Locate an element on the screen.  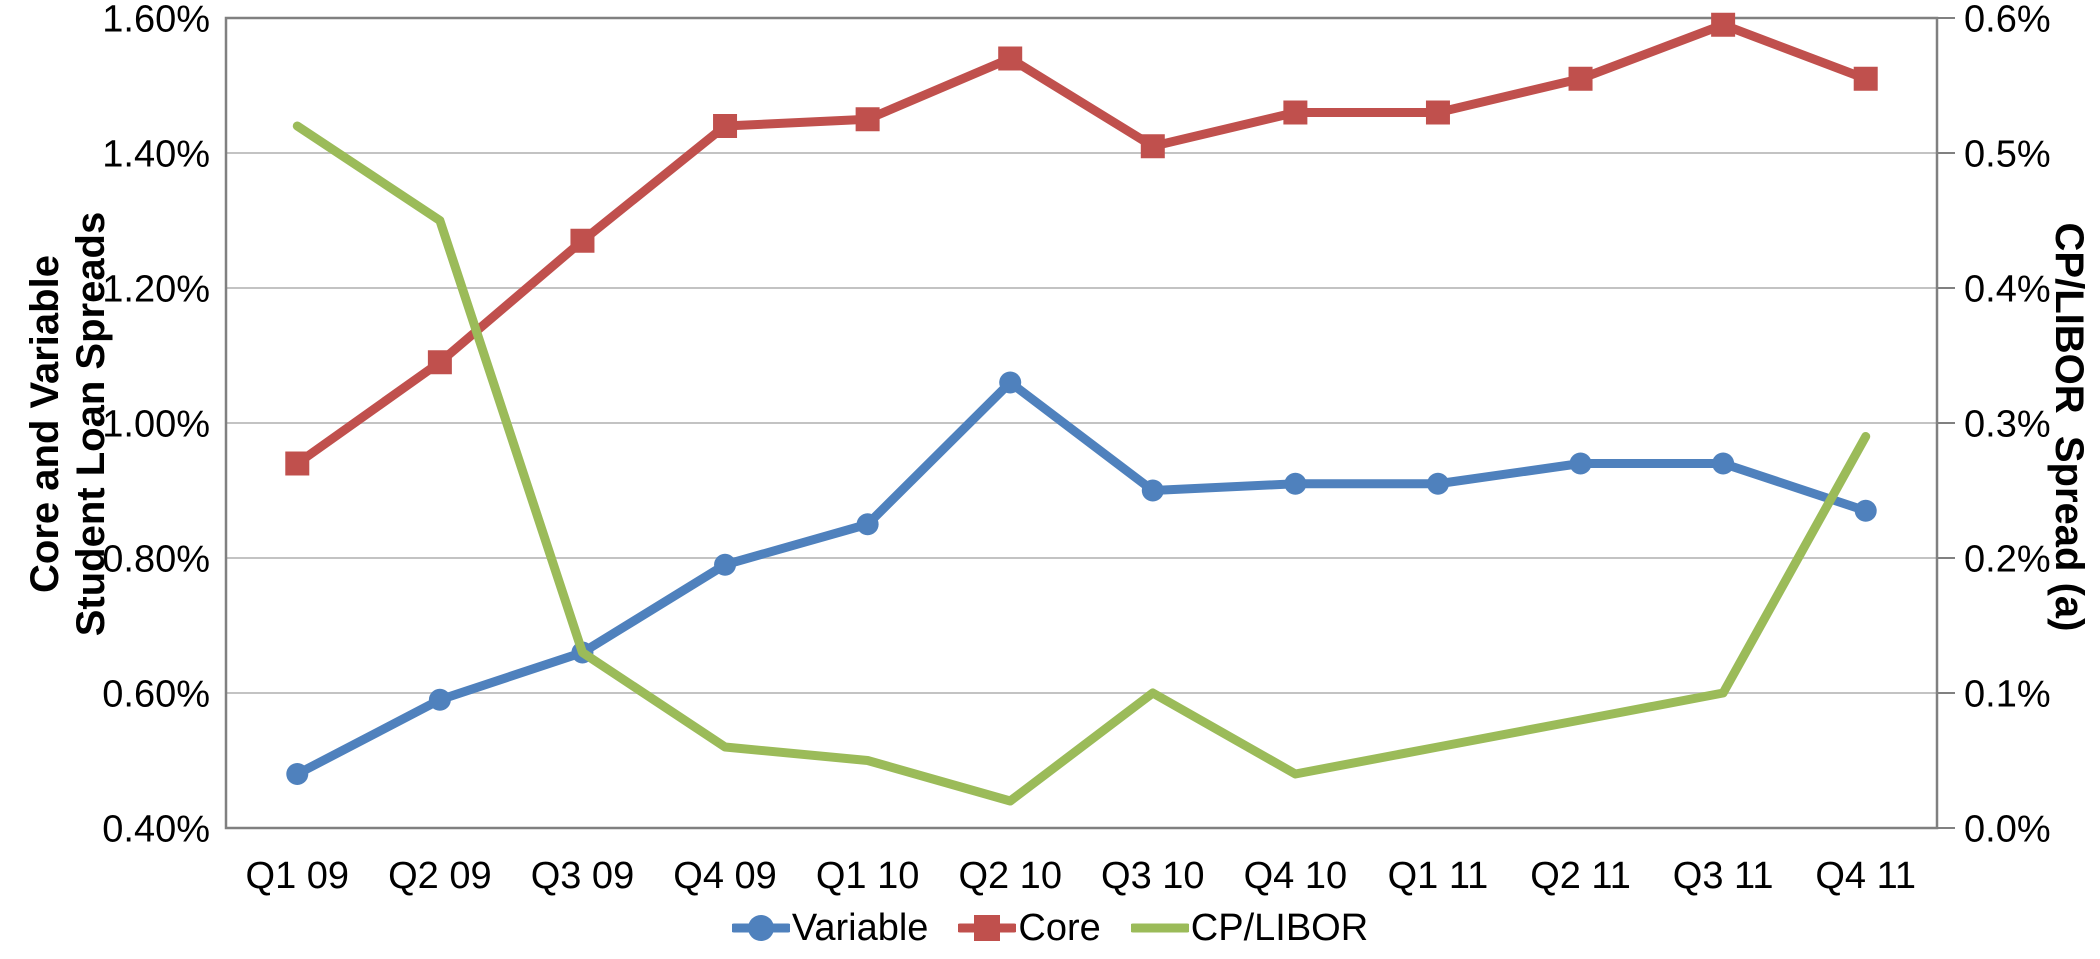
right-axis-tick-label: 0.0% is located at coordinates (2007, 829).